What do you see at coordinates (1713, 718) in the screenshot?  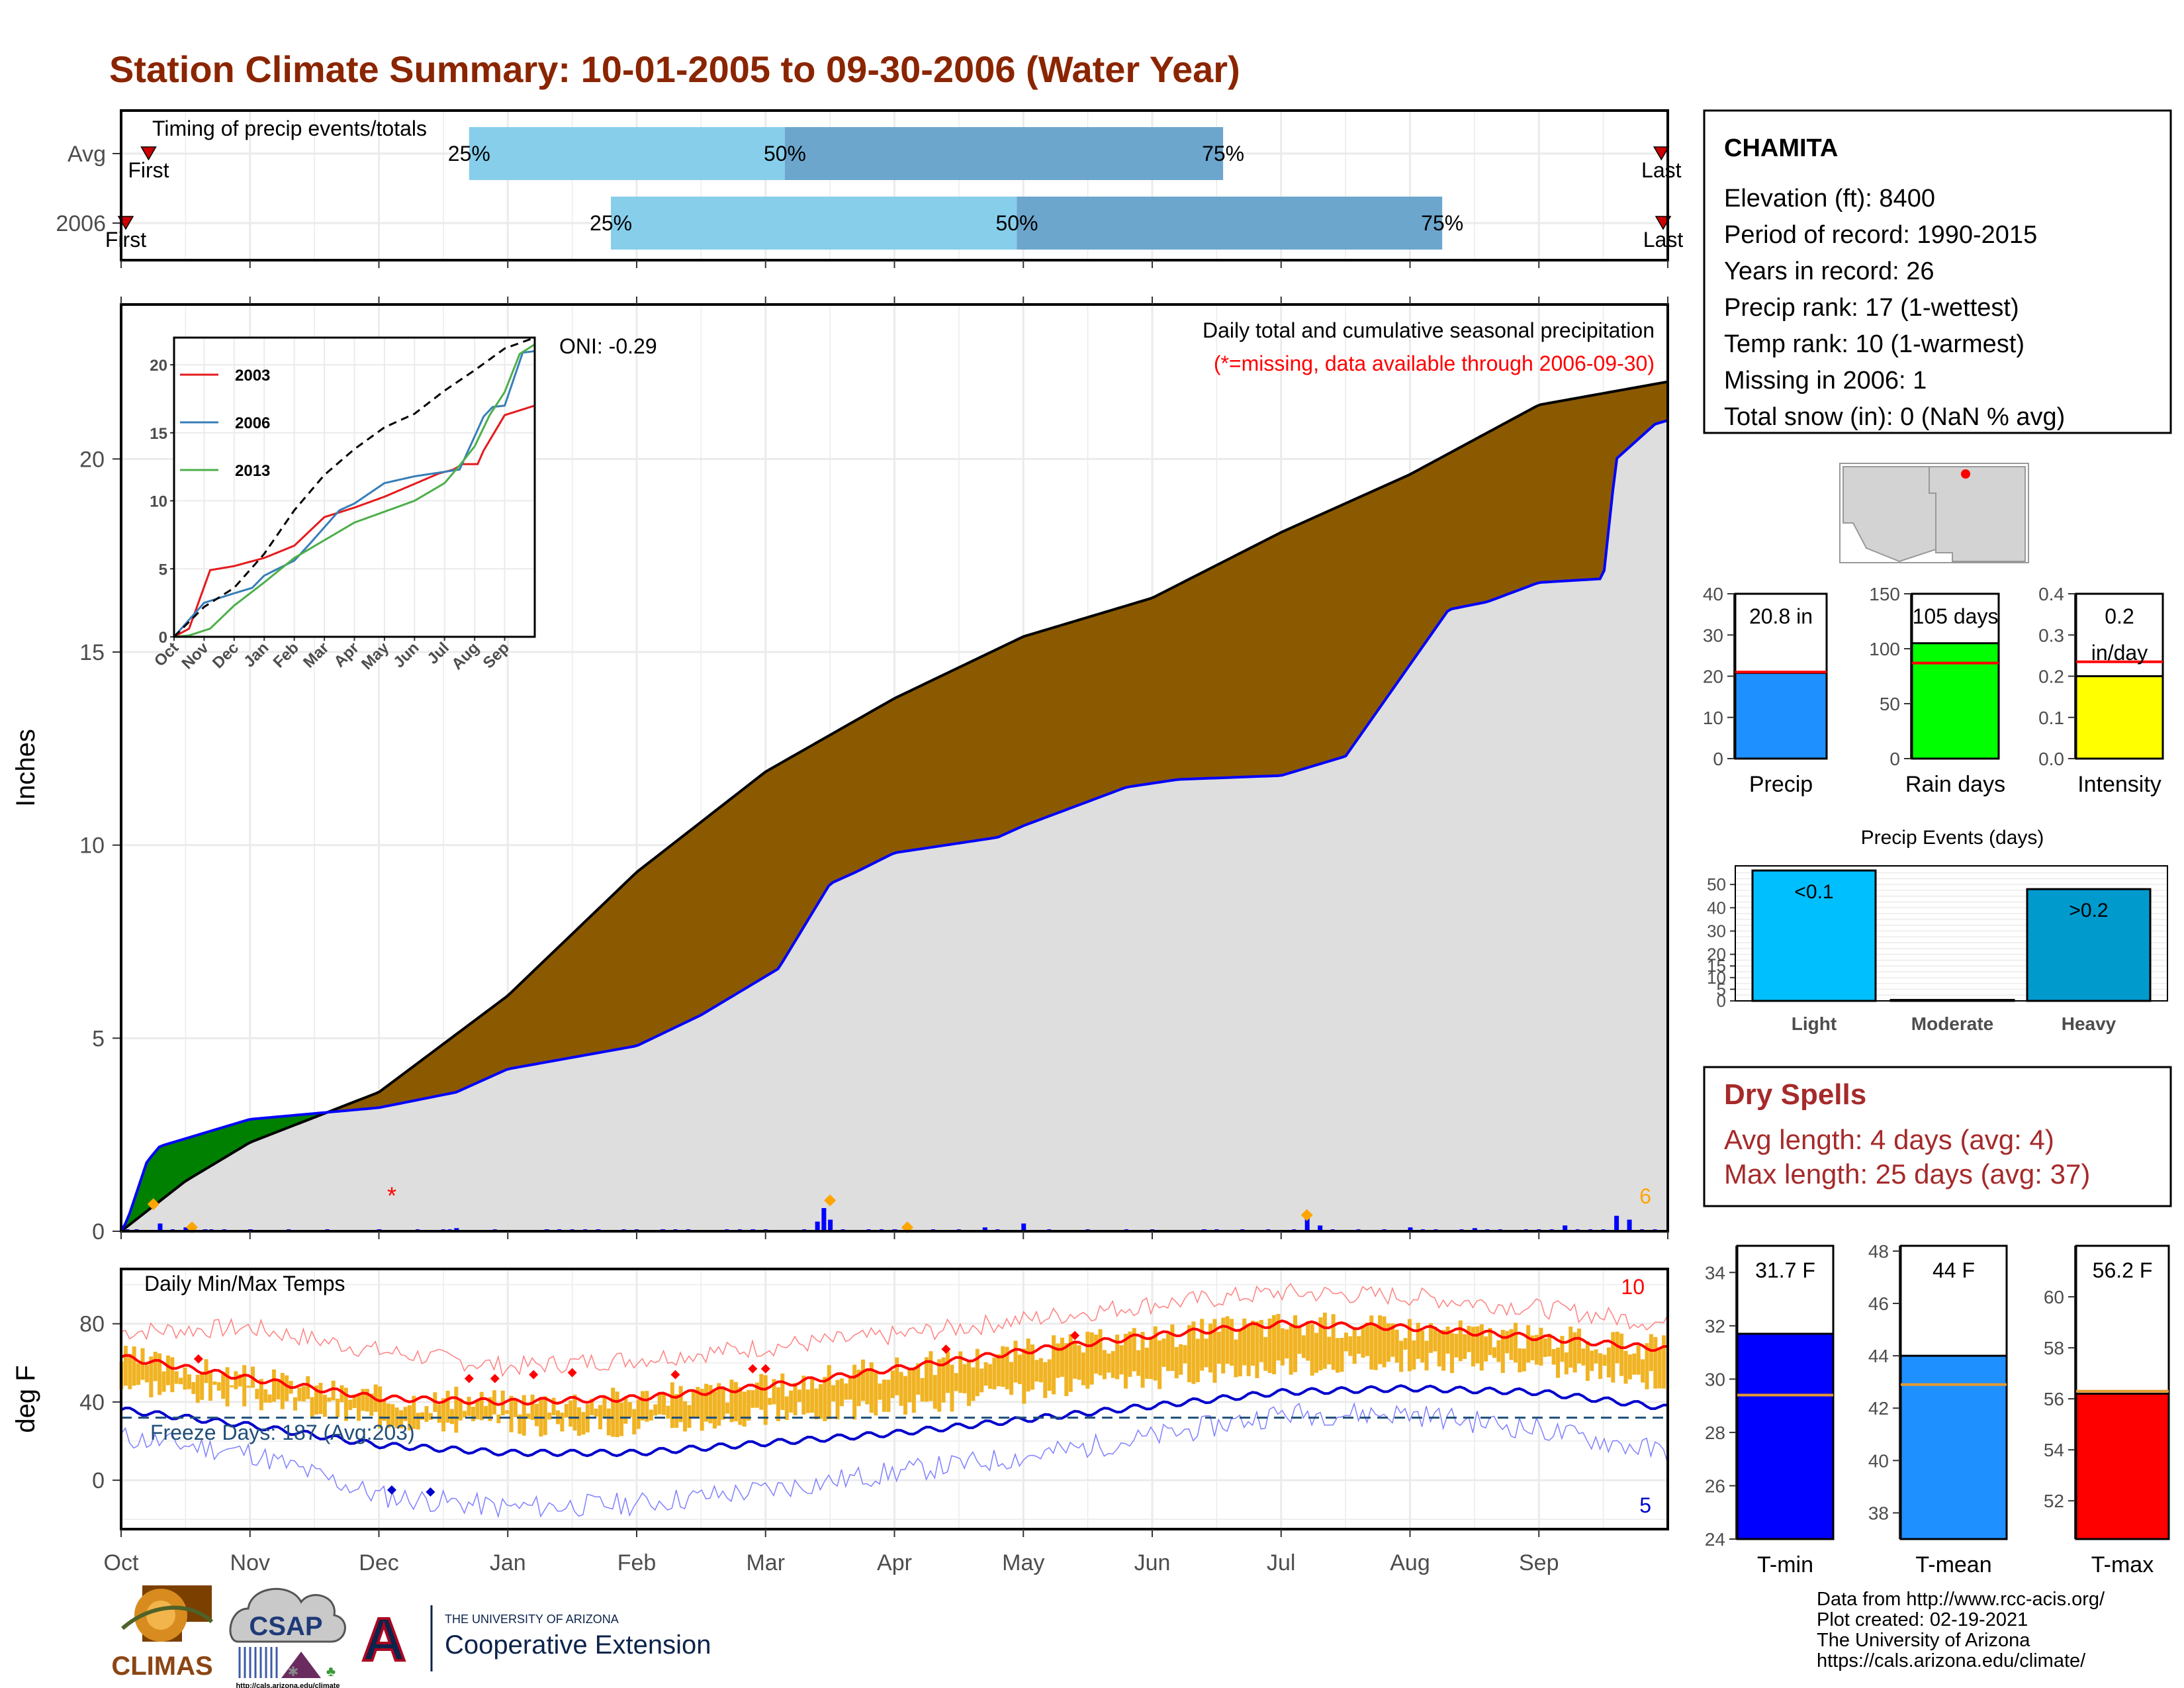 I see `y-tick-label: 10` at bounding box center [1713, 718].